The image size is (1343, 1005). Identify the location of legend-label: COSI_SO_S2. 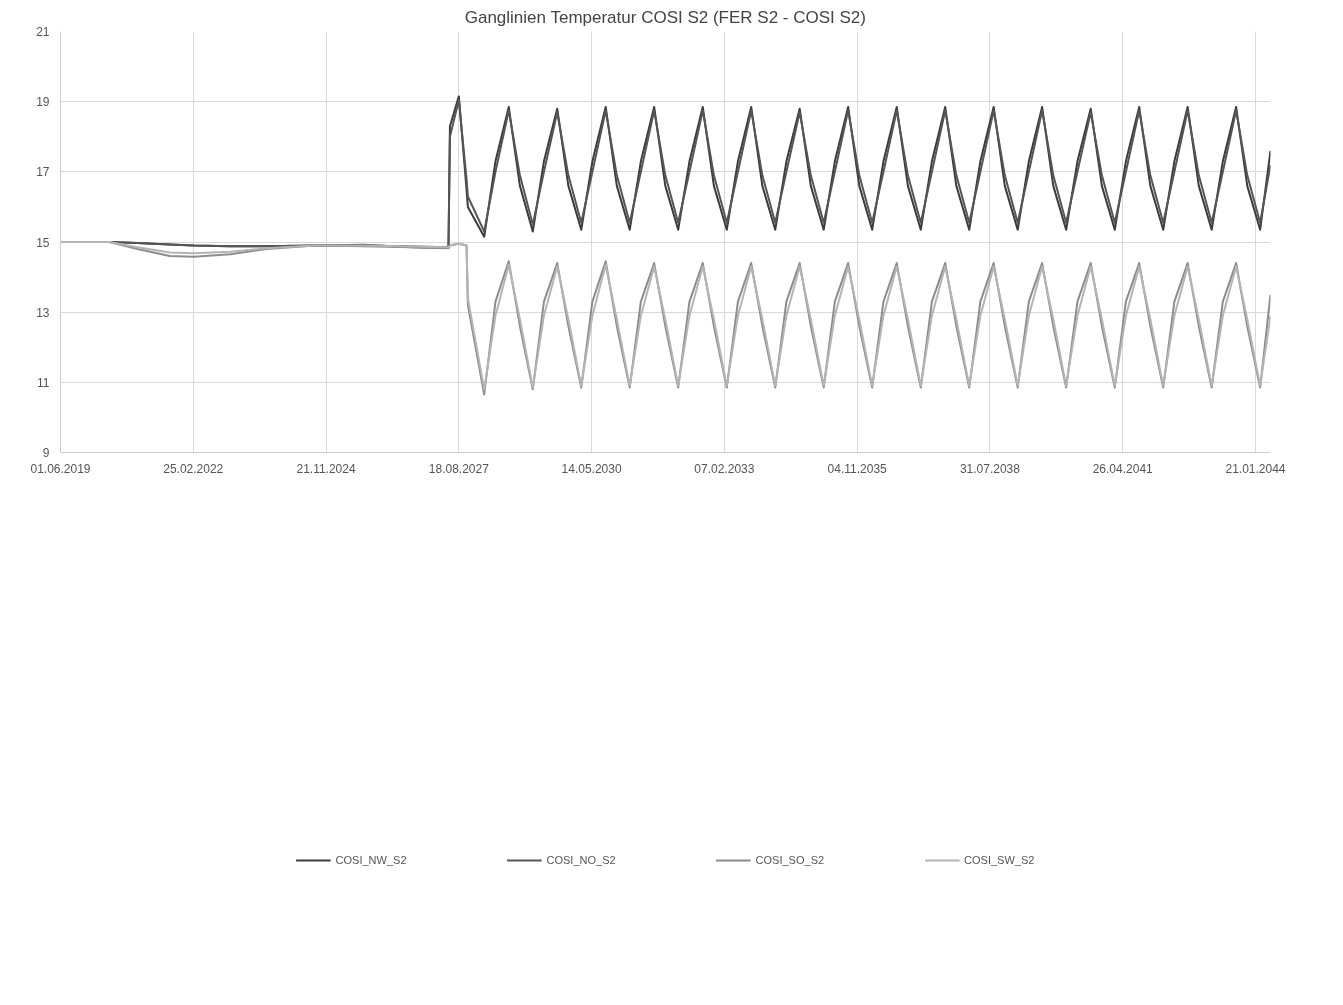
(790, 860).